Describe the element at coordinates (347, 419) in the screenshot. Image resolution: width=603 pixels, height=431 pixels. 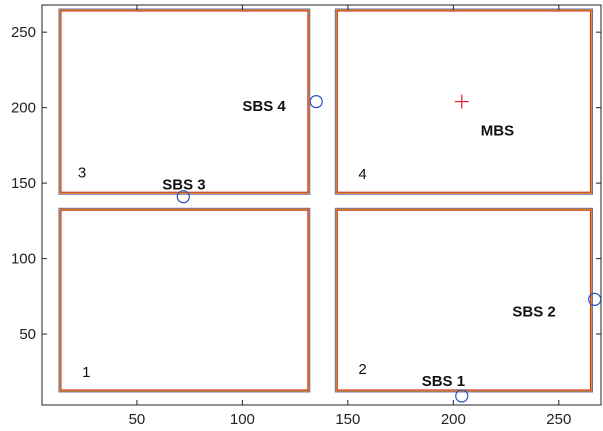
I see `x-tick-label: 150` at that location.